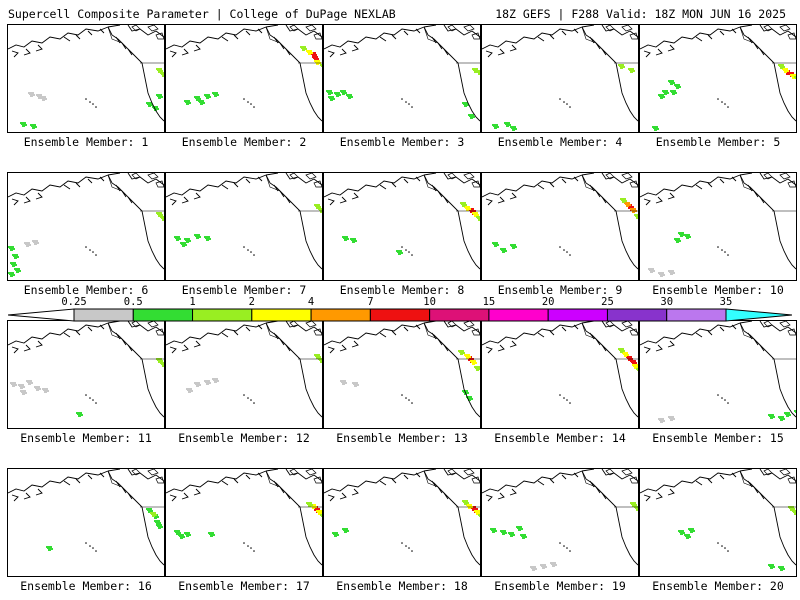 This screenshot has width=800, height=600. Describe the element at coordinates (667, 302) in the screenshot. I see `colorbar-tick-label: 30` at that location.